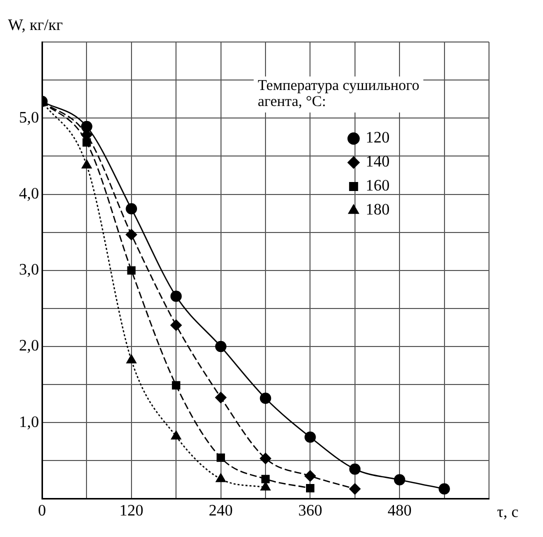 This screenshot has height=537, width=543. Describe the element at coordinates (220, 511) in the screenshot. I see `x-tick-label: 240` at that location.